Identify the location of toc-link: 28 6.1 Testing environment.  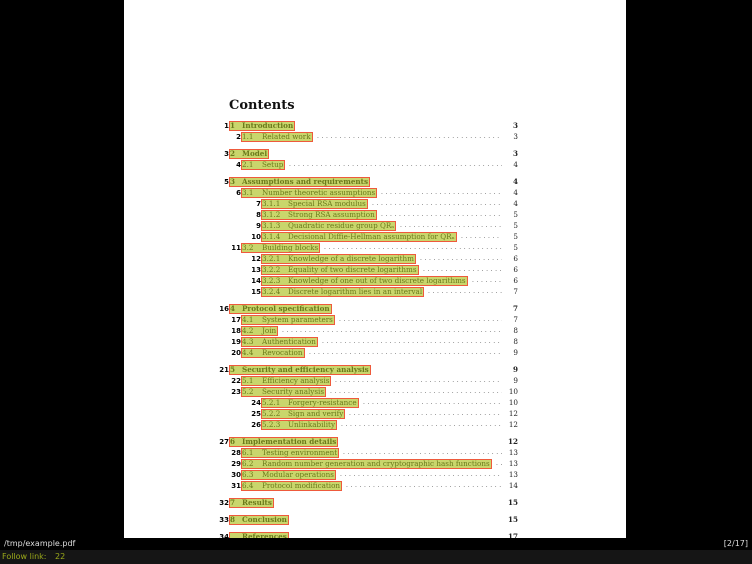
(285, 453).